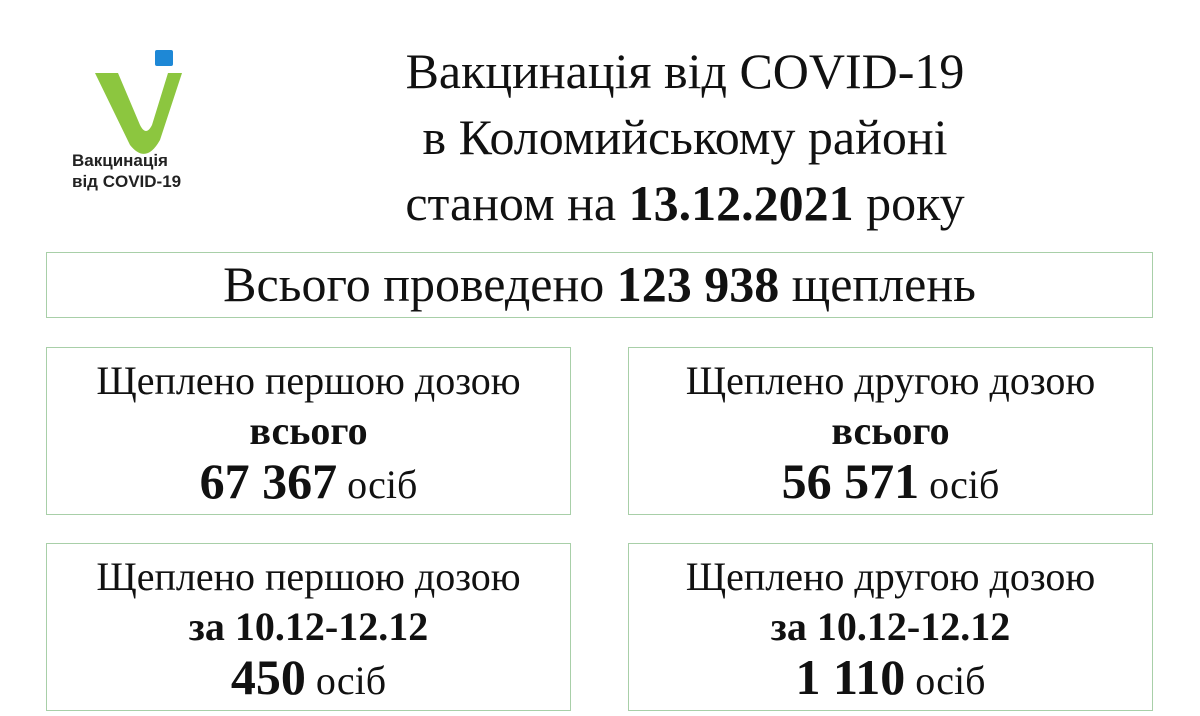 The height and width of the screenshot is (716, 1200). What do you see at coordinates (414, 284) in the screenshot?
I see `total-prefix: Всього проведено` at bounding box center [414, 284].